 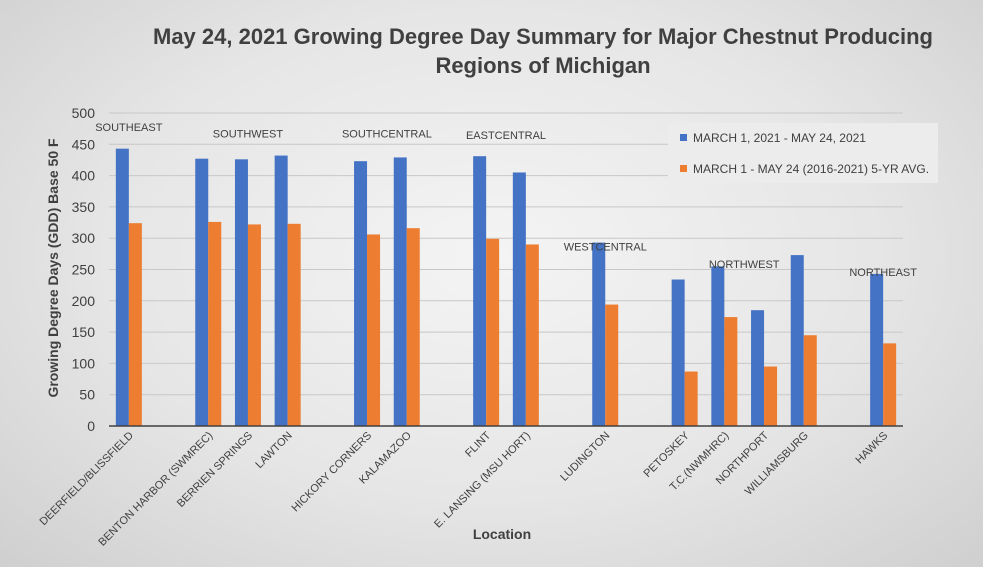 I want to click on legend-swatch-2021, so click(x=683, y=137).